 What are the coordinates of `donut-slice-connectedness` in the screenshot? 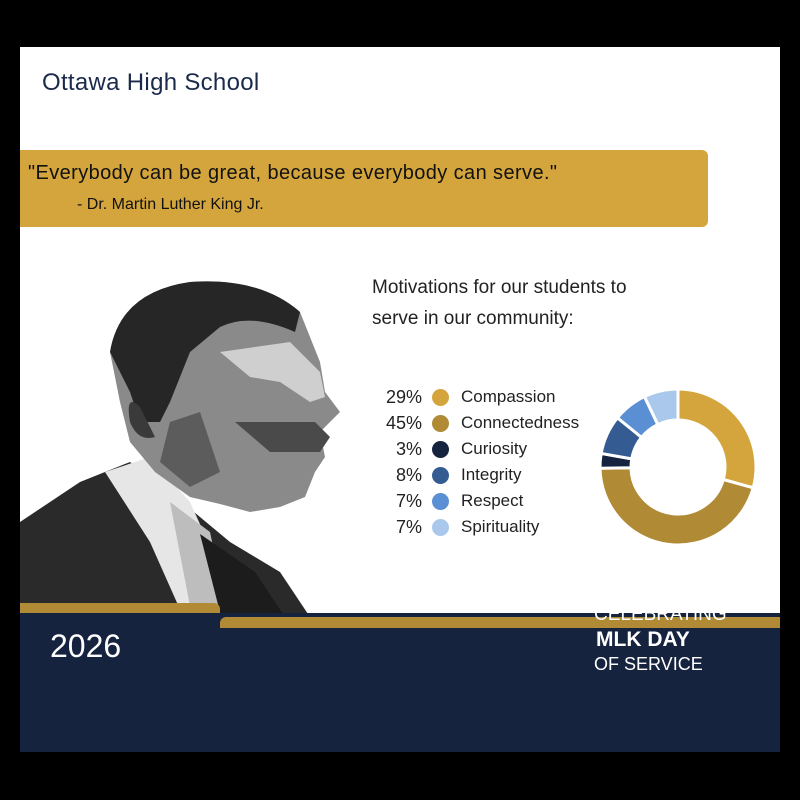 It's located at (677, 506).